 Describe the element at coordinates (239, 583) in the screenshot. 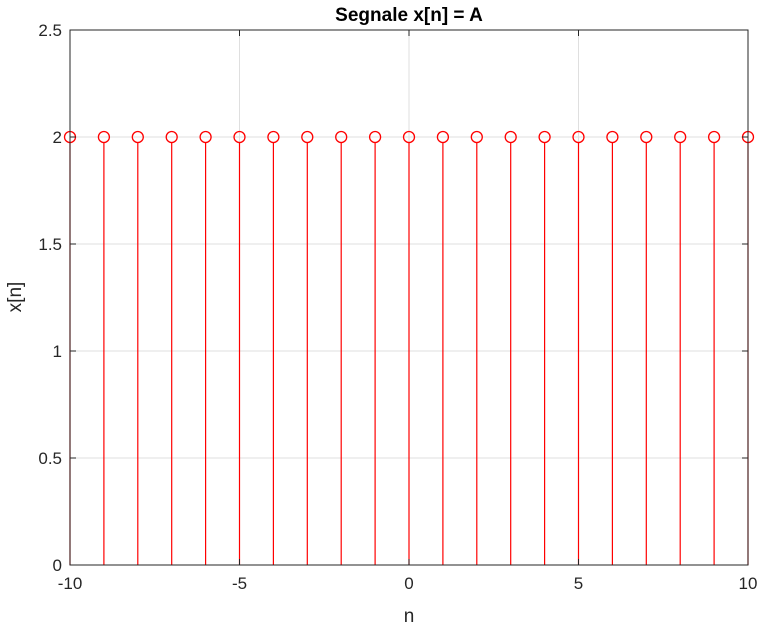

I see `x-tick-label: -5` at that location.